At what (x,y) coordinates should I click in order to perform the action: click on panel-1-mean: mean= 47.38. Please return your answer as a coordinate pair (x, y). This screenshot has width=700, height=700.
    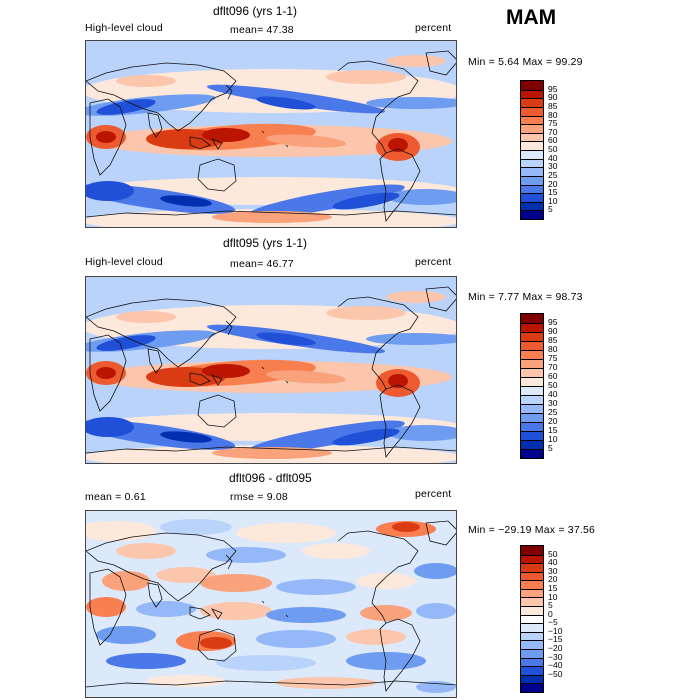
    Looking at the image, I should click on (262, 30).